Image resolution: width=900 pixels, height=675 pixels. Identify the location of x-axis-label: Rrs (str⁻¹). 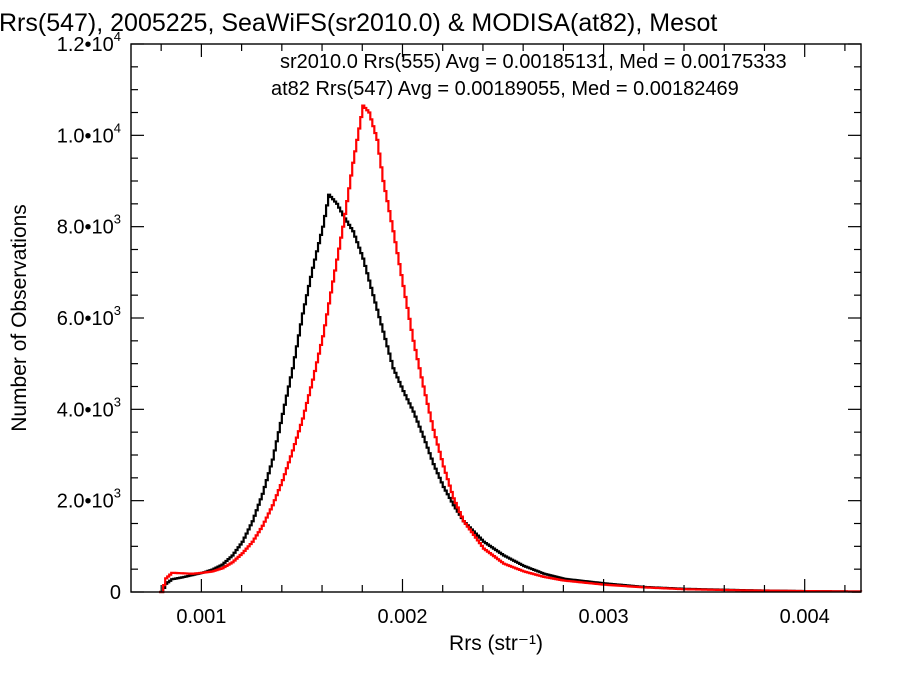
(496, 643).